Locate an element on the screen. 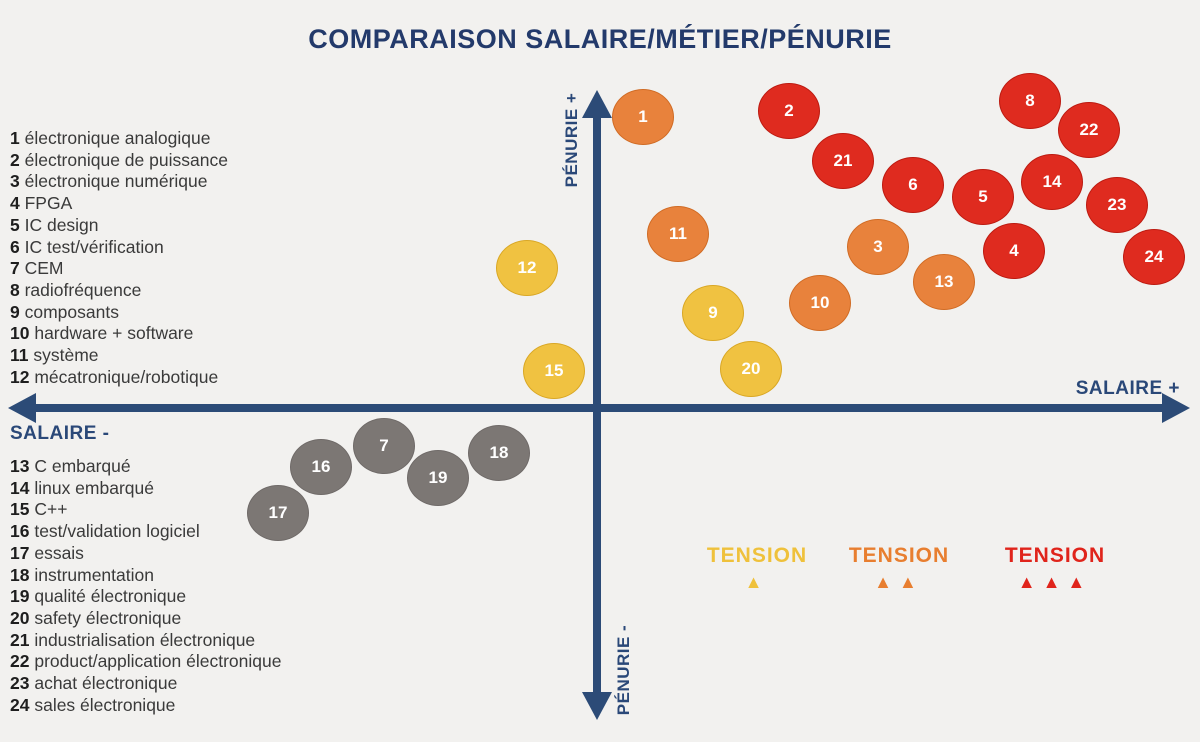 The height and width of the screenshot is (742, 1200). x-axis-negative-label: SALAIRE - is located at coordinates (60, 433).